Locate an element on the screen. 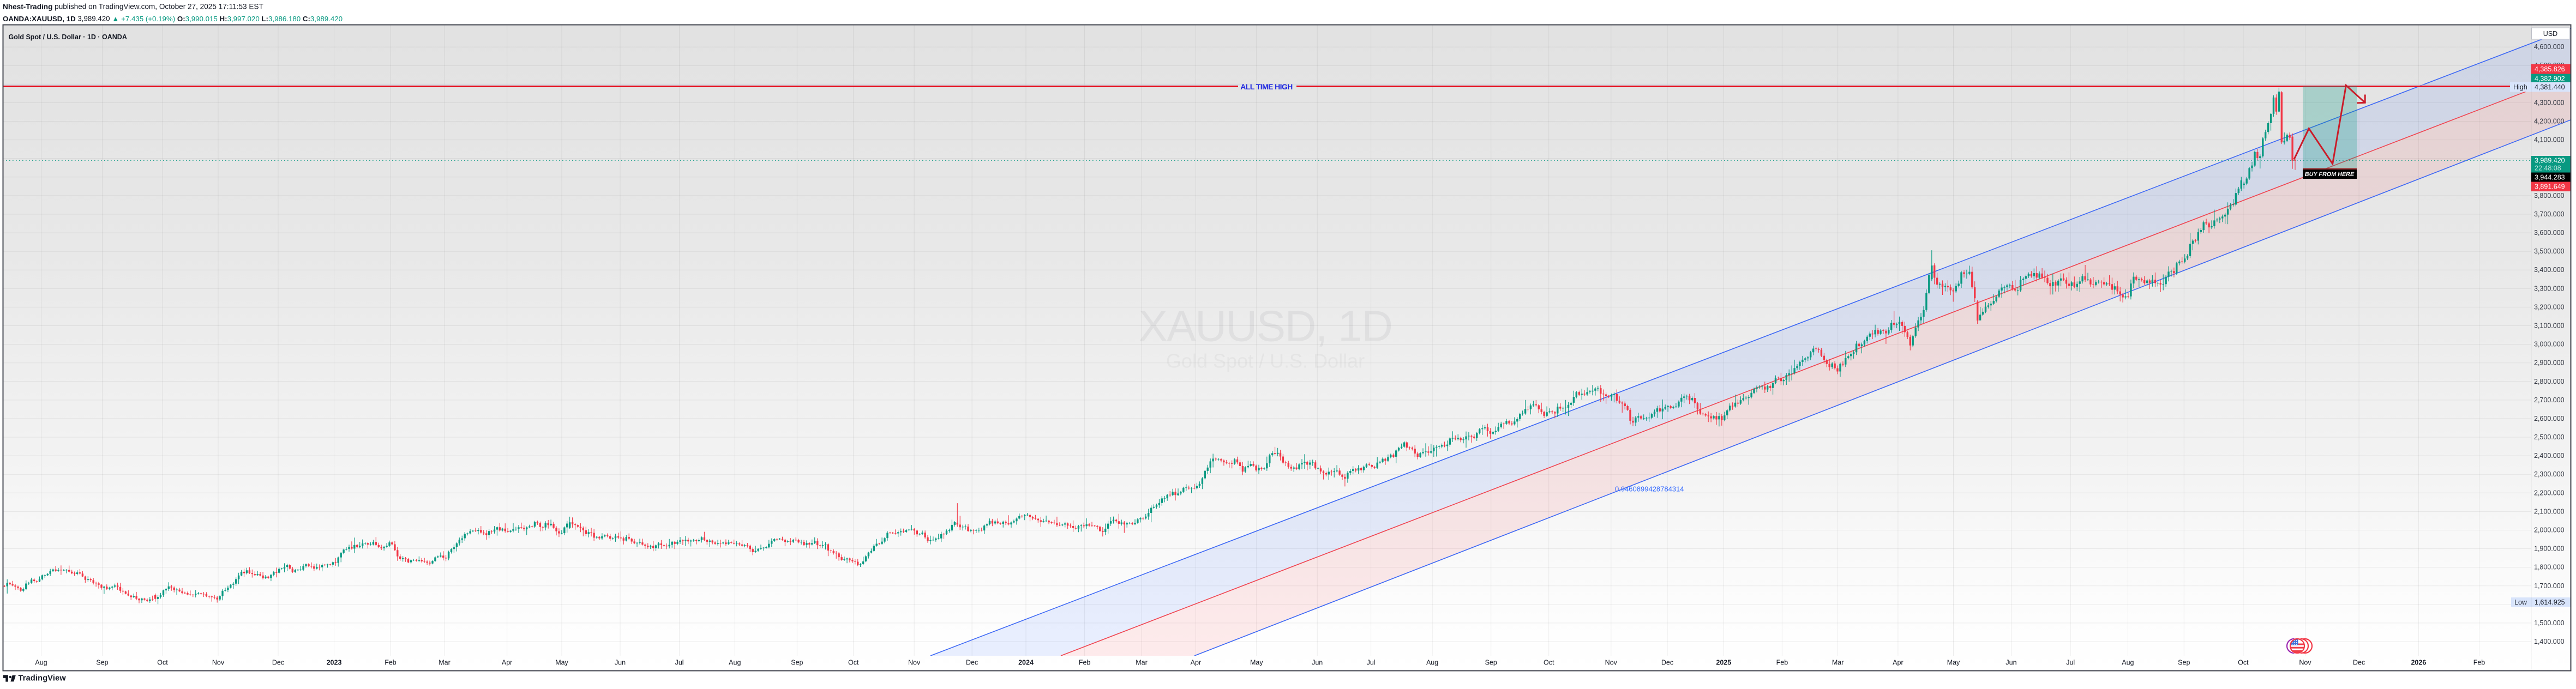  svg-text: 1,700.000 is located at coordinates (2550, 586).